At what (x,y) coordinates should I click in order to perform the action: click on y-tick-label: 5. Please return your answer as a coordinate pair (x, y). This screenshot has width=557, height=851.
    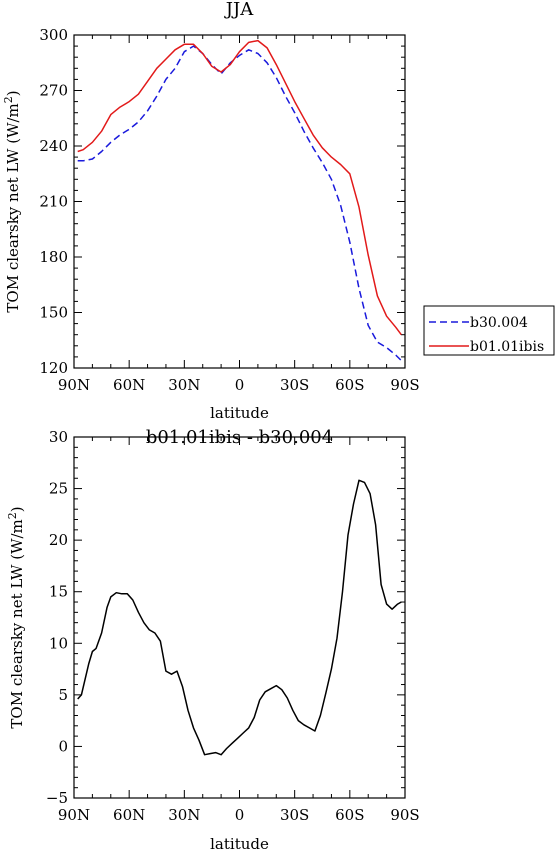
    Looking at the image, I should click on (63, 695).